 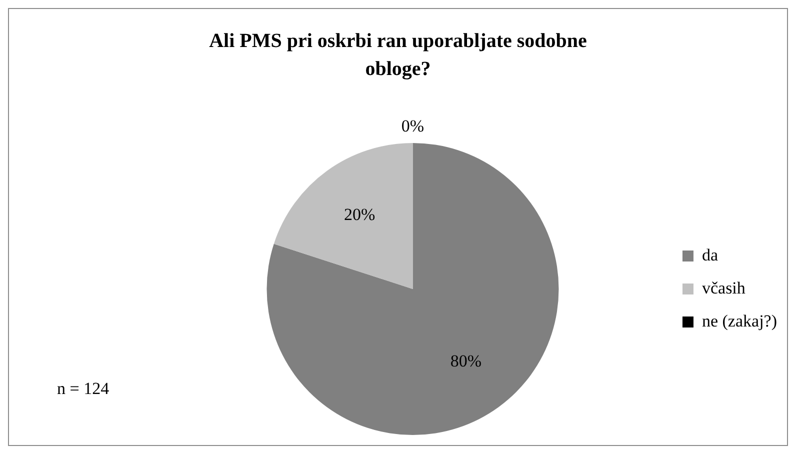 I want to click on text: n = 124, so click(x=83, y=389).